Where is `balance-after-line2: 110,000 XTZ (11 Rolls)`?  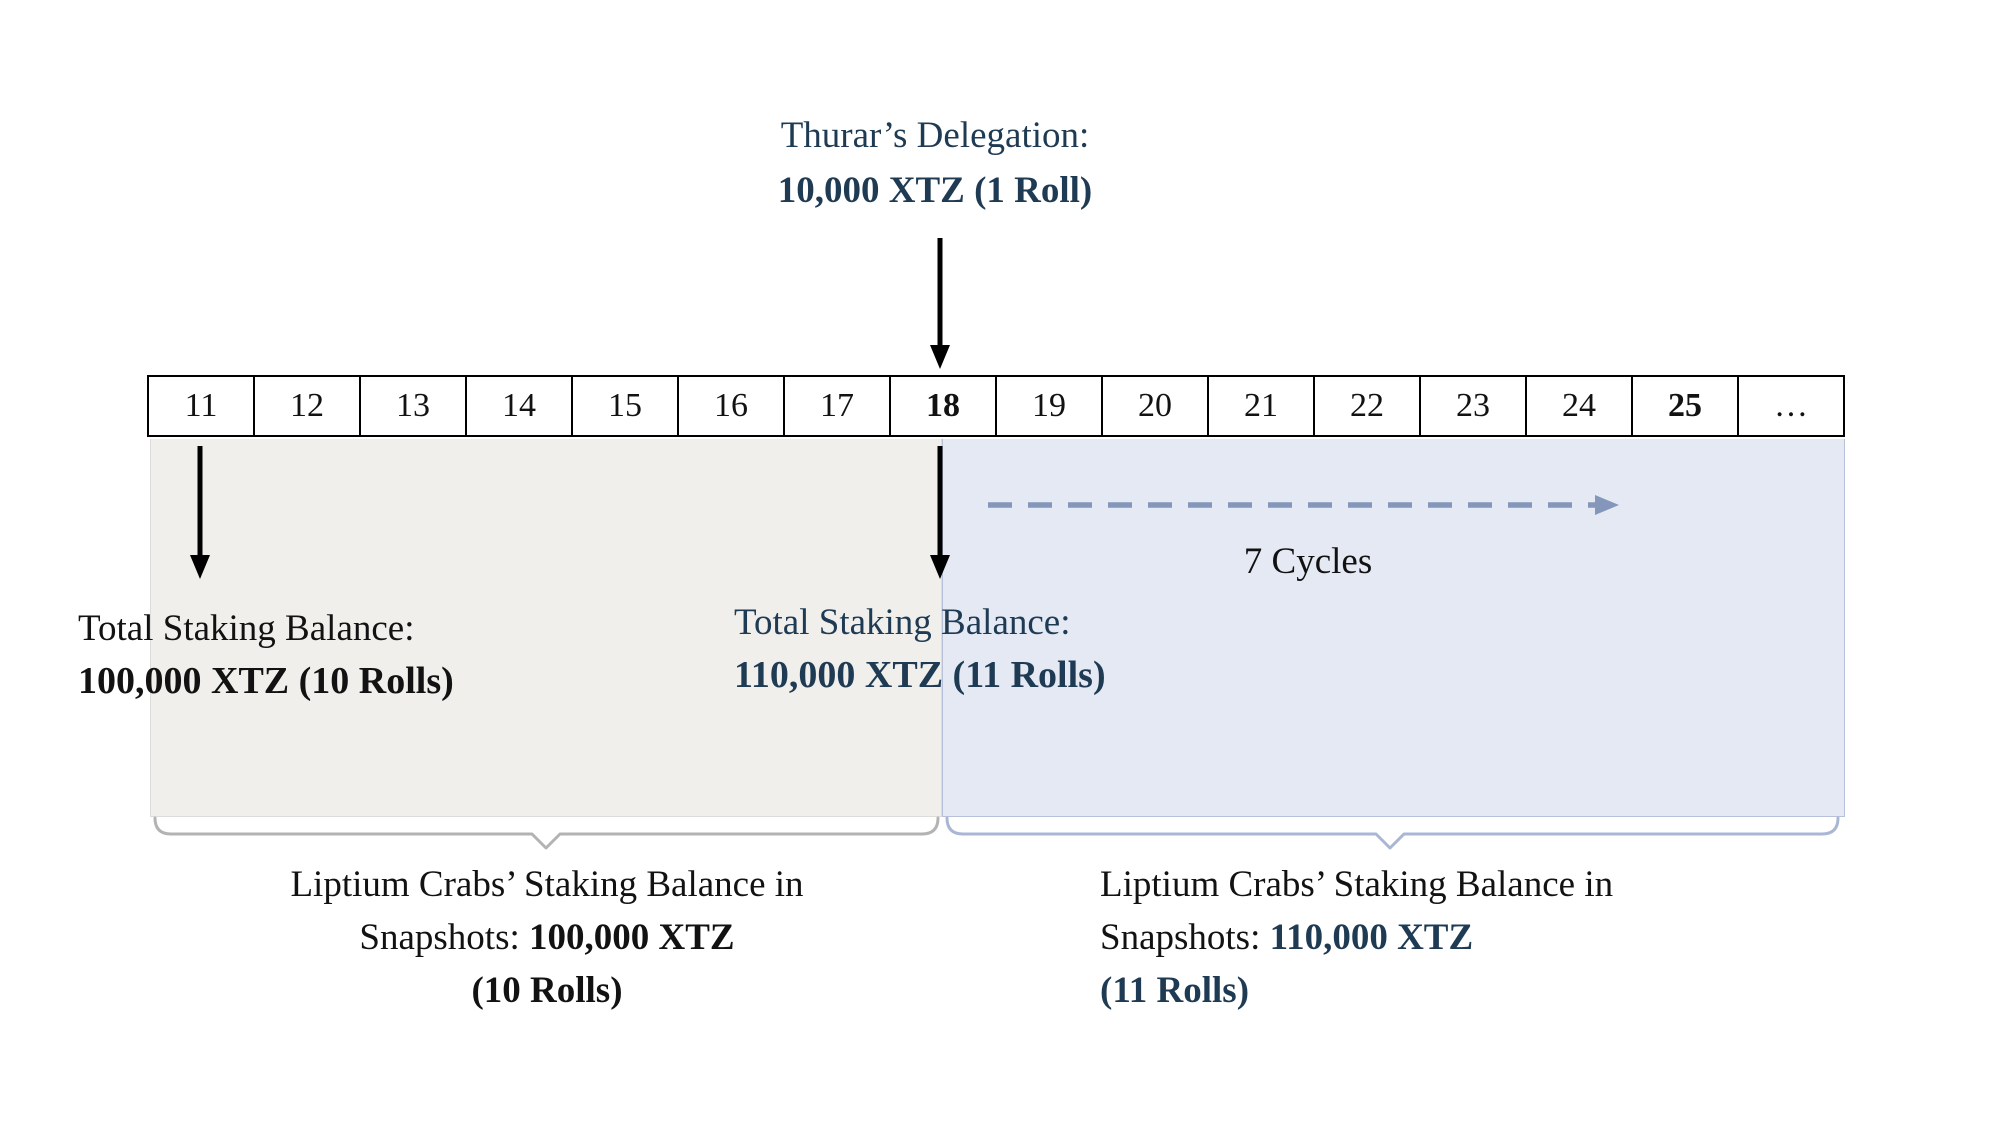 balance-after-line2: 110,000 XTZ (11 Rolls) is located at coordinates (920, 675).